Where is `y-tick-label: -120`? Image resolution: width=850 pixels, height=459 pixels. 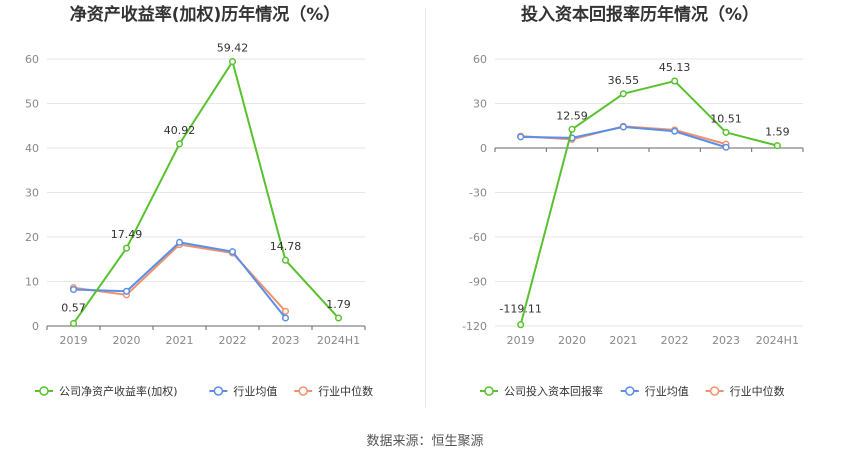 y-tick-label: -120 is located at coordinates (474, 326).